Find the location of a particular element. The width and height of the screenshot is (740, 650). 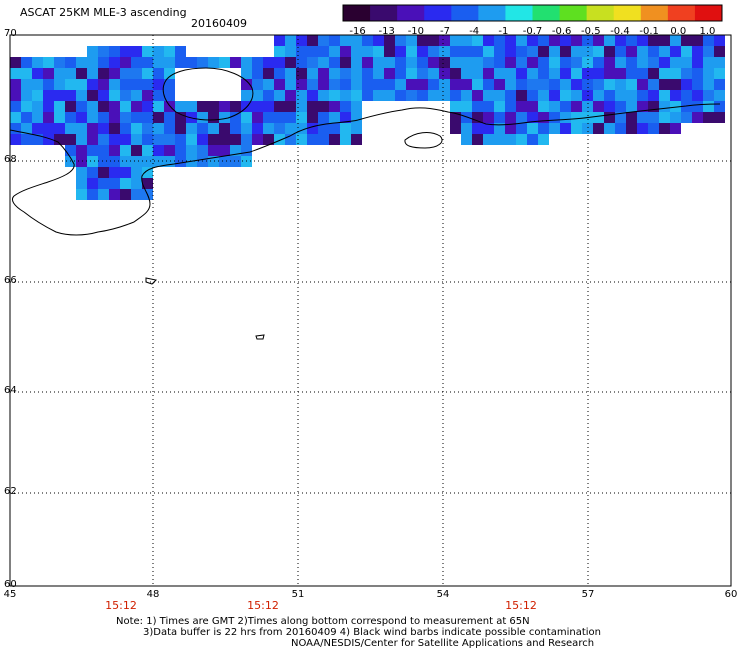

colorbar-label: -7 is located at coordinates (445, 31).